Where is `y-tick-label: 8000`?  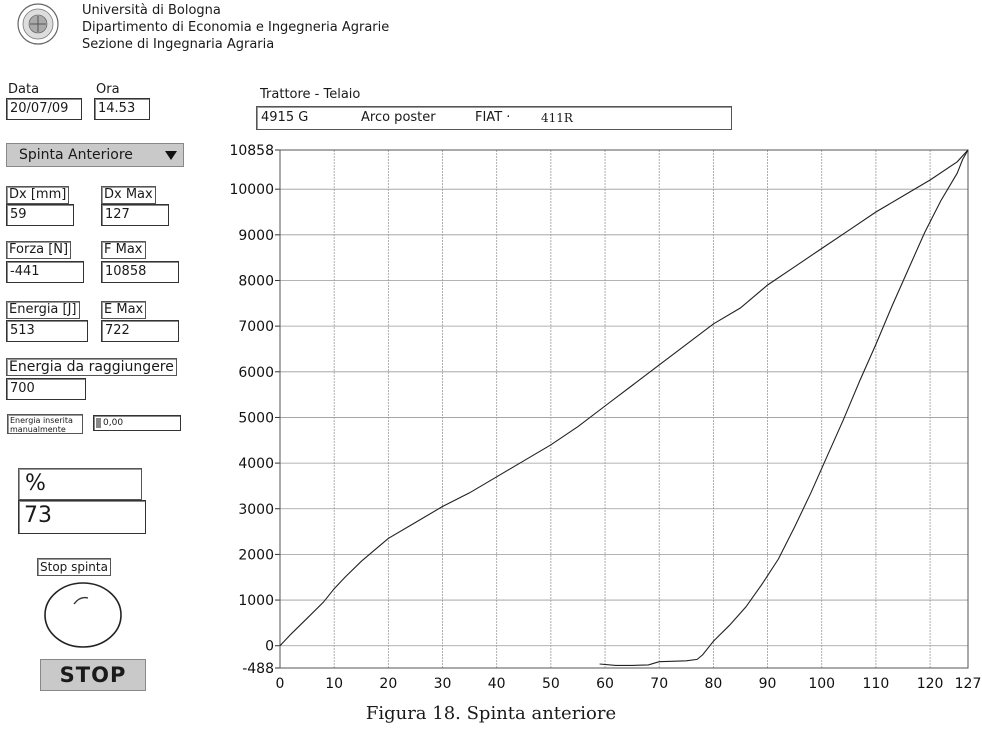
y-tick-label: 8000 is located at coordinates (256, 281).